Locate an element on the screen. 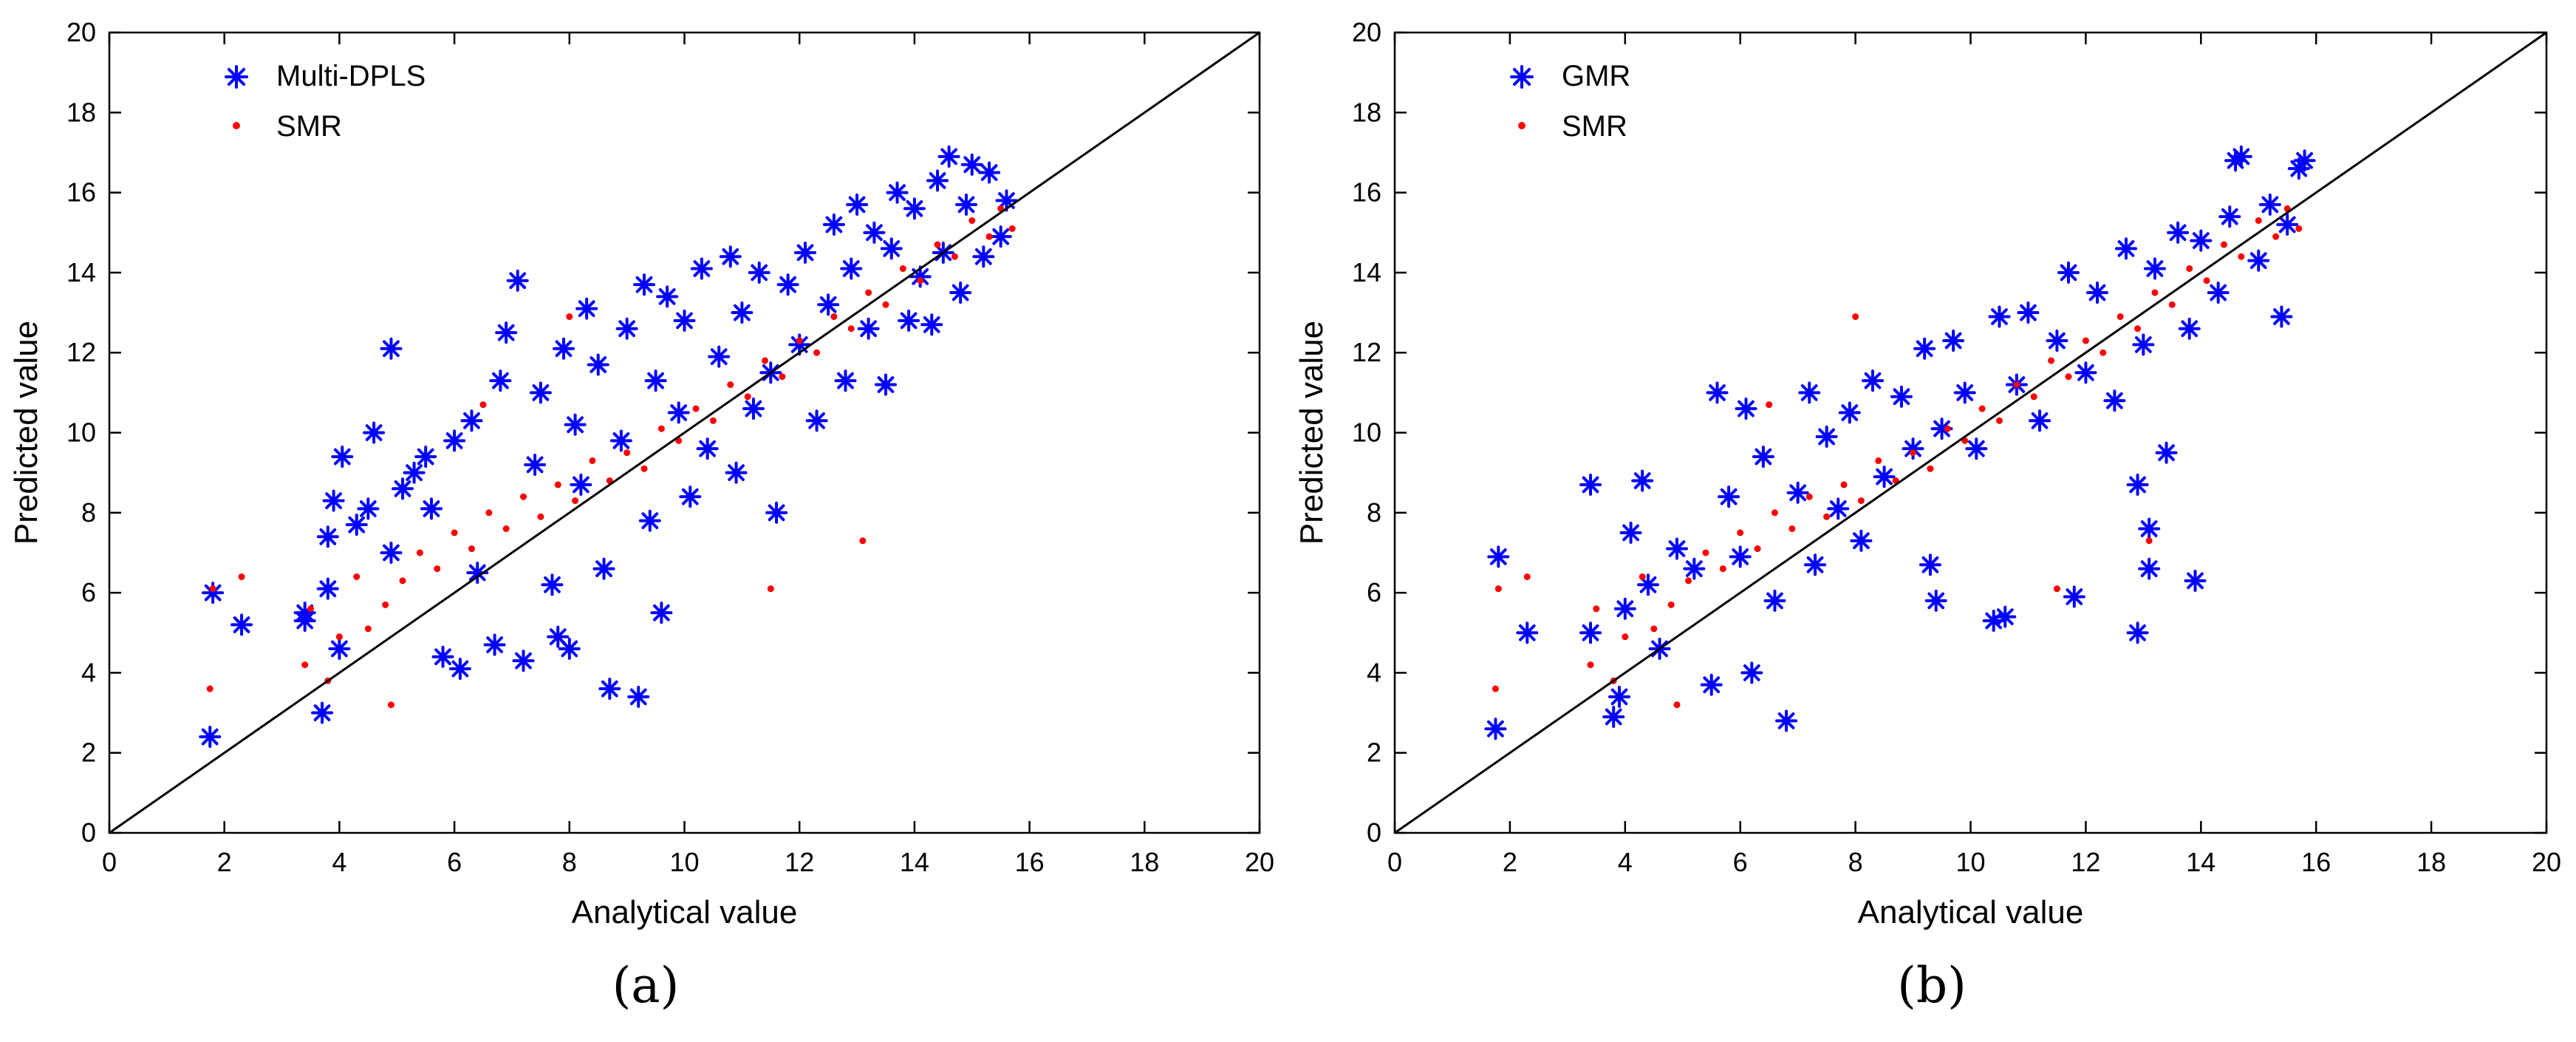 The width and height of the screenshot is (2576, 1042). legend-label: Multi-DPLS is located at coordinates (351, 76).